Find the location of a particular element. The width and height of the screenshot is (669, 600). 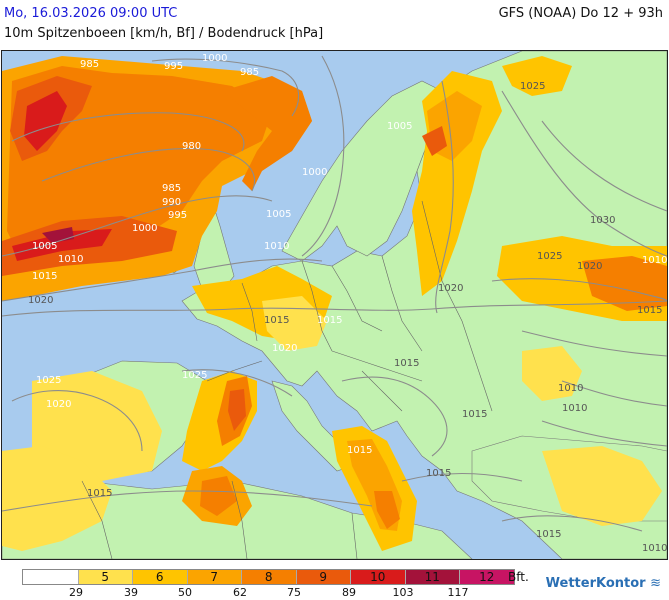

pressure-label: 980 is located at coordinates (191, 146).